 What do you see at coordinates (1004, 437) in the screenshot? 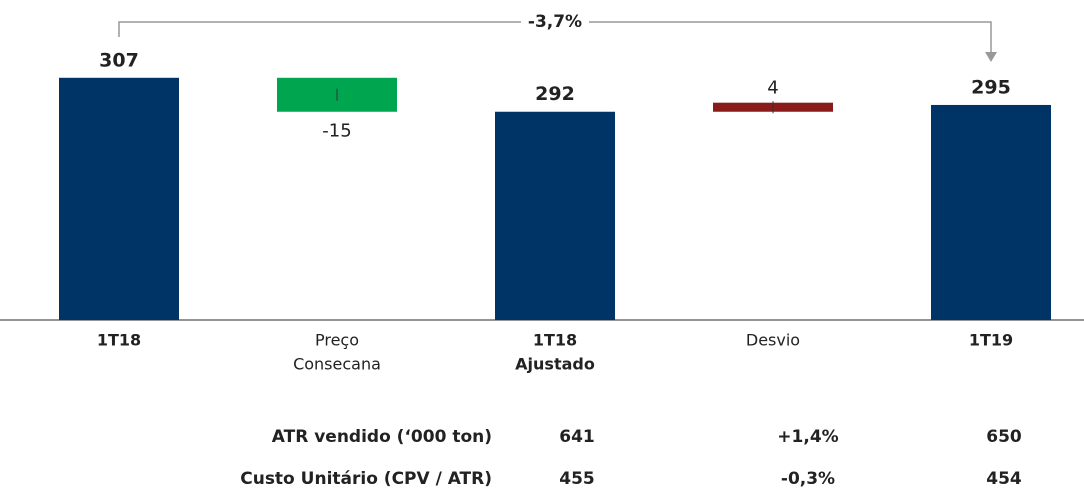
I see `table-cell: 650` at bounding box center [1004, 437].